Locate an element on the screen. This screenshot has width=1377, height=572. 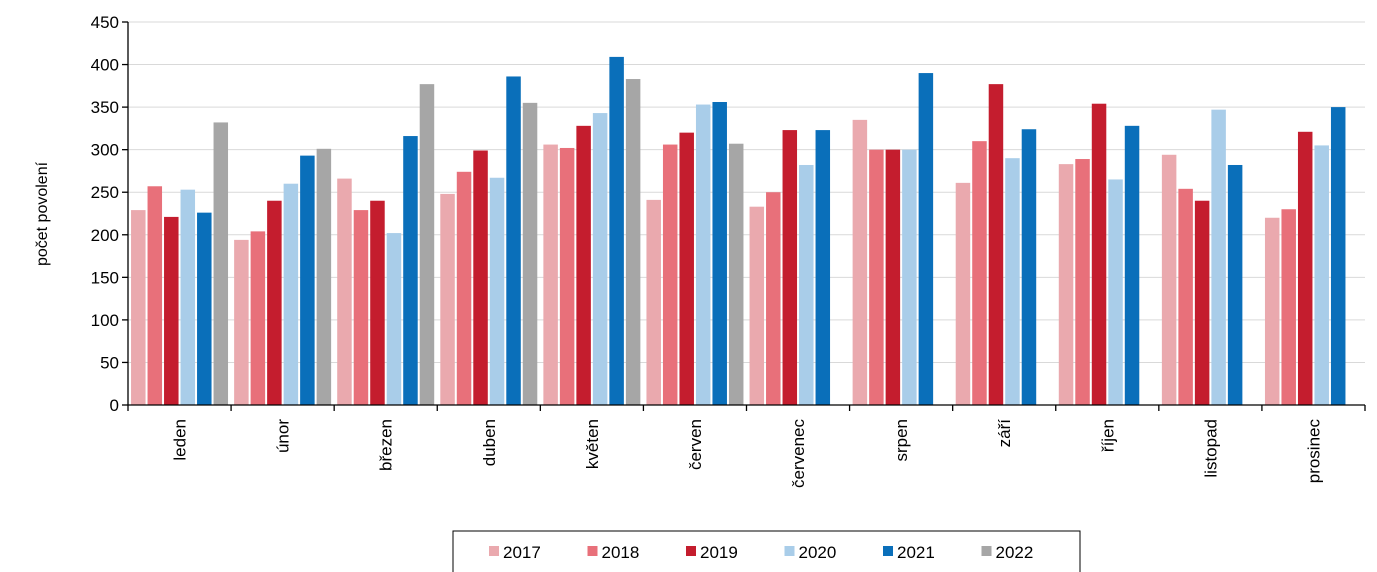
legend: 2017 2018 2019 2020 2021 2022 is located at coordinates (766, 551).